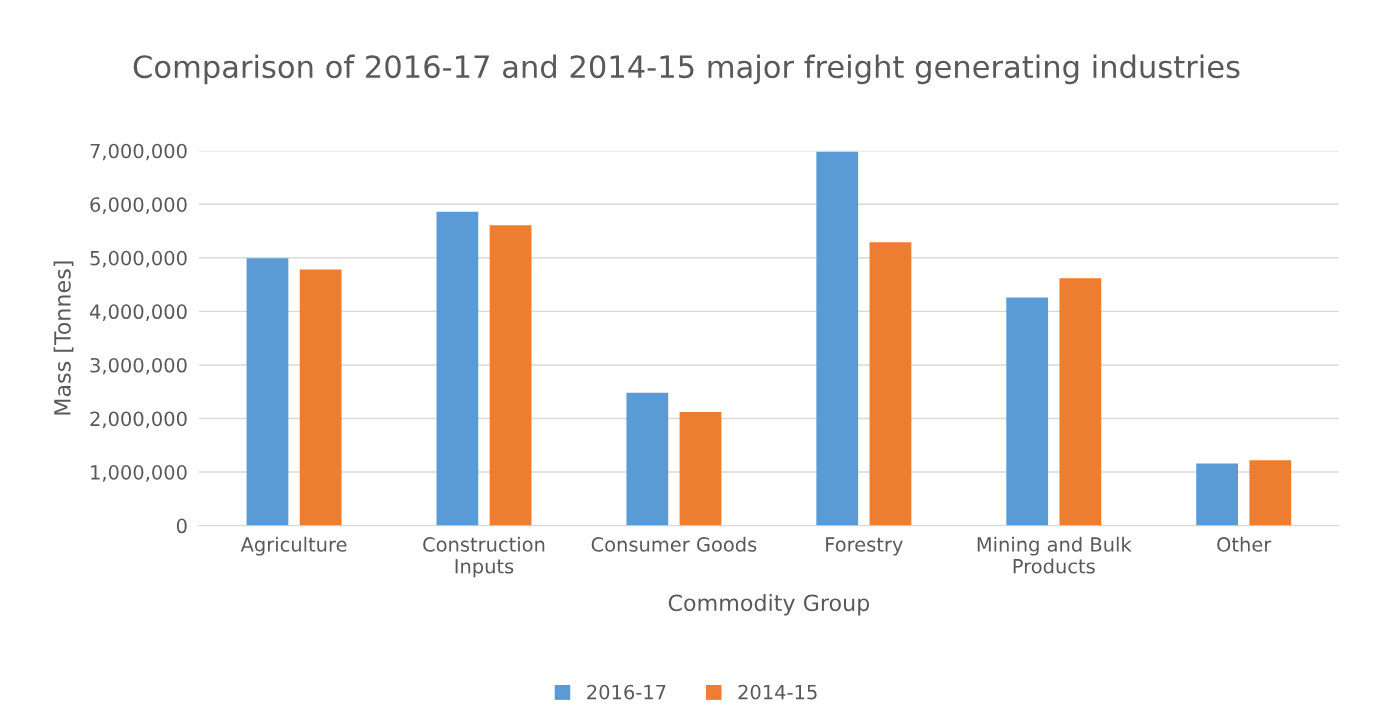  I want to click on x-tick-label: Agriculture, so click(293, 546).